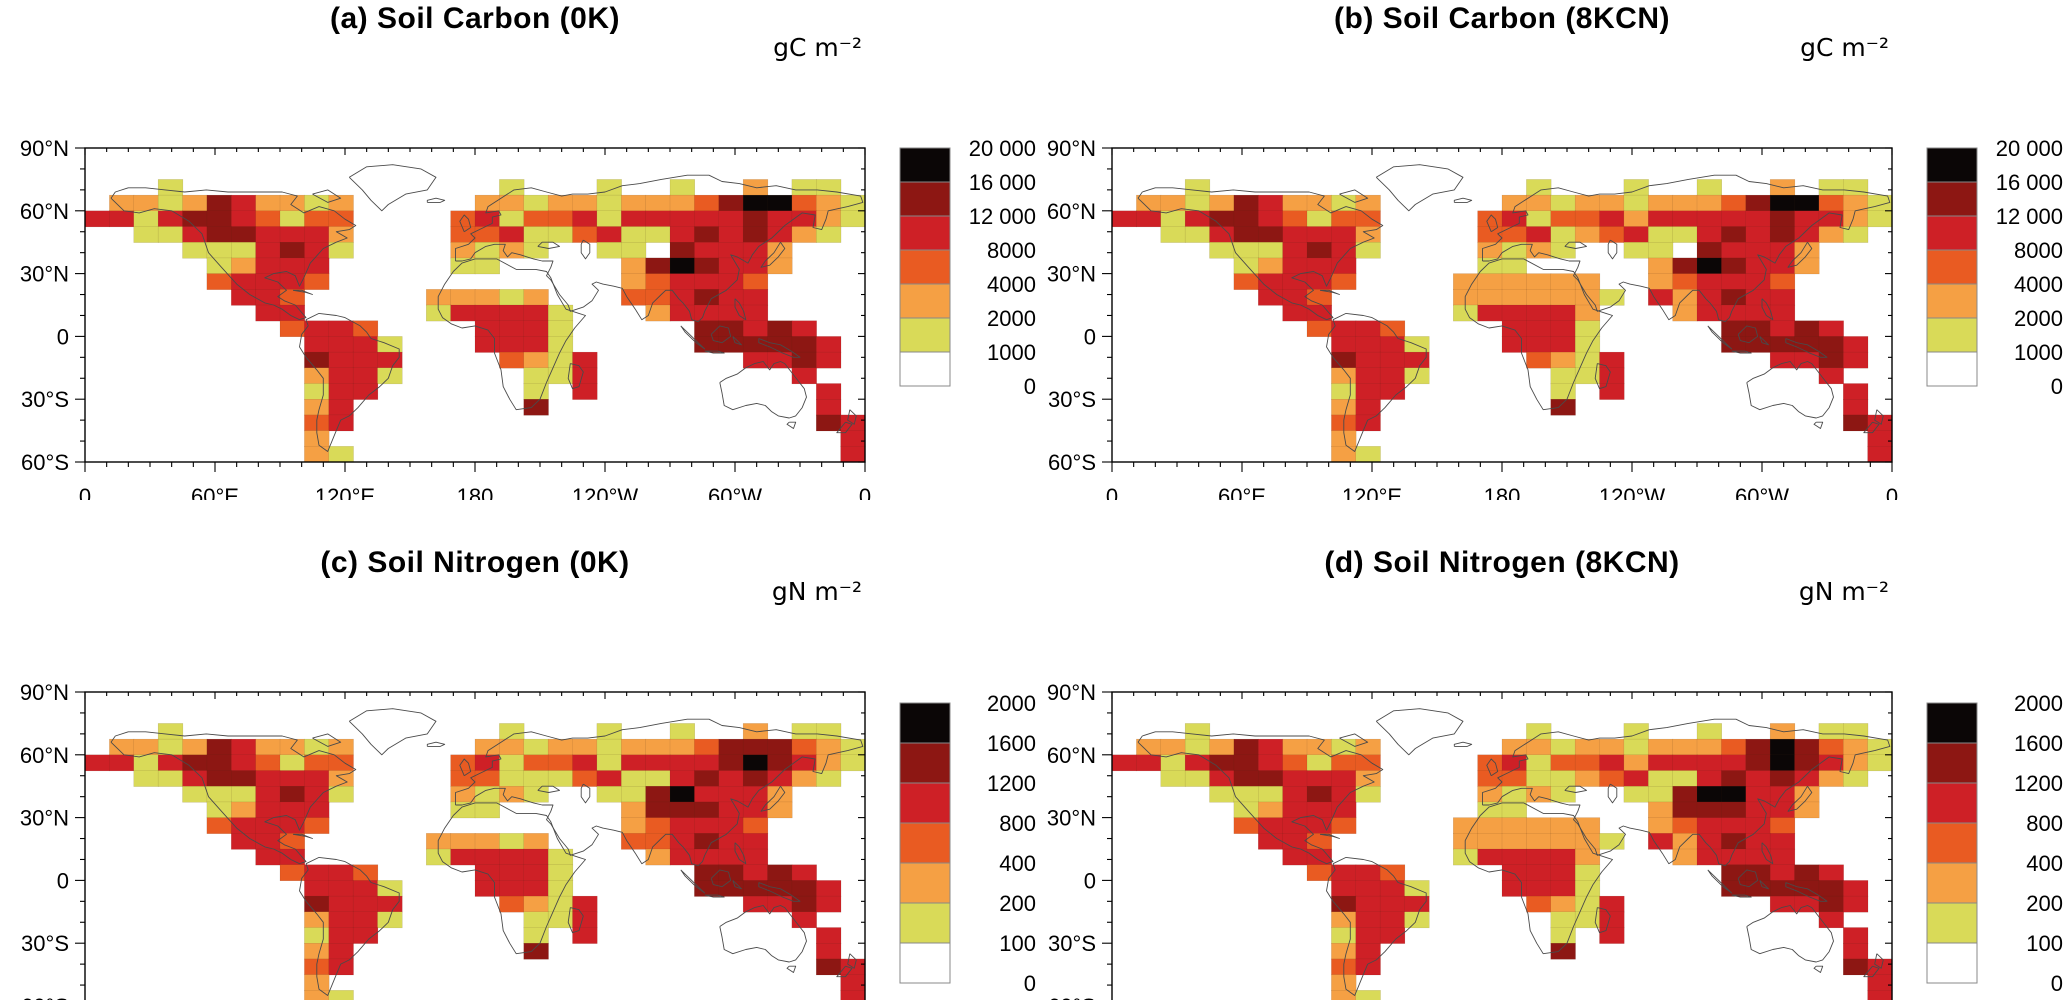 The width and height of the screenshot is (2067, 1000). I want to click on panel-b-title: (b) Soil Carbon (8KCN), so click(1502, 18).